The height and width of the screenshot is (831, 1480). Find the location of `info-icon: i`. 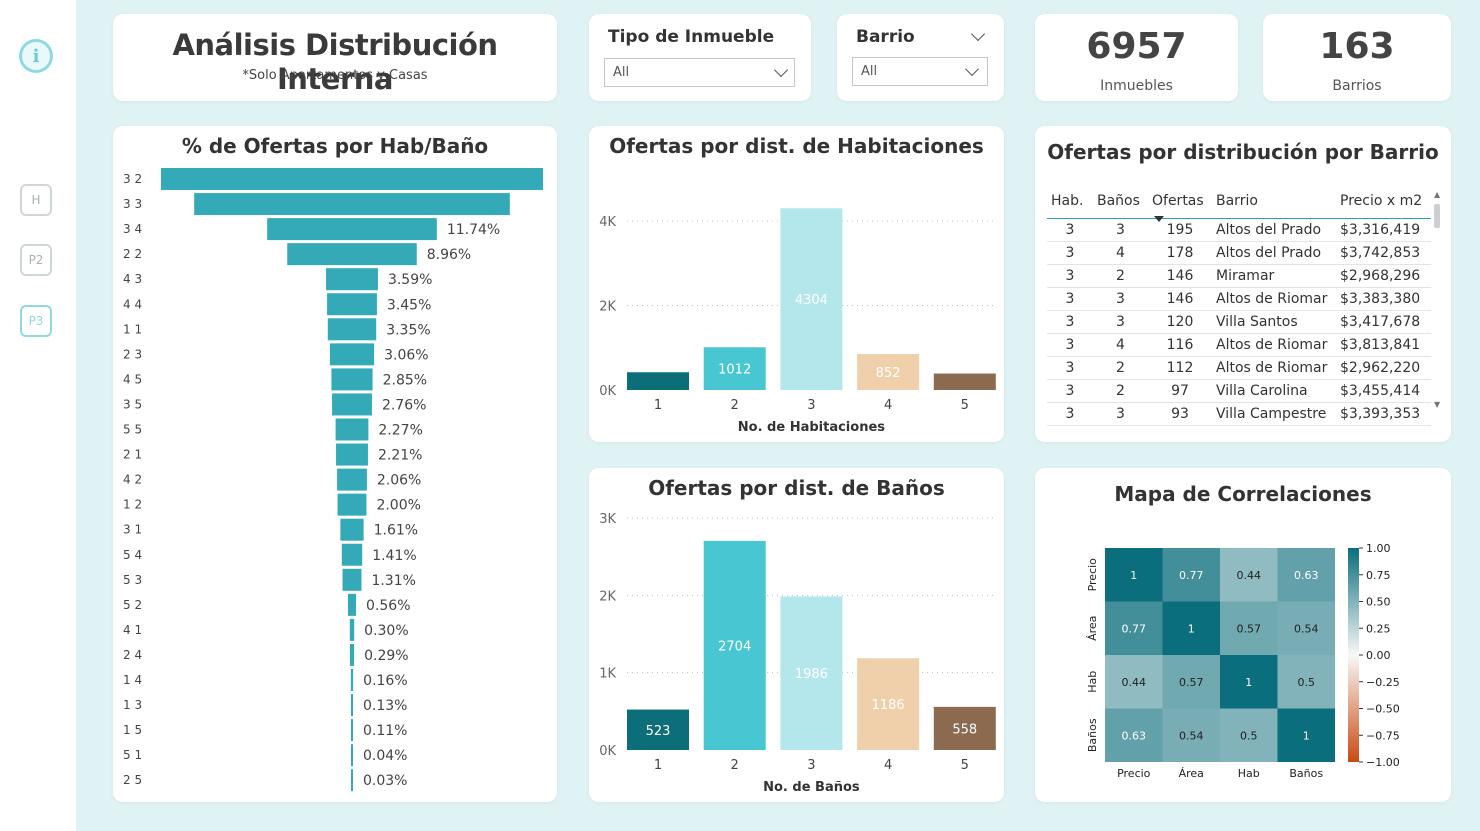

info-icon: i is located at coordinates (36, 56).